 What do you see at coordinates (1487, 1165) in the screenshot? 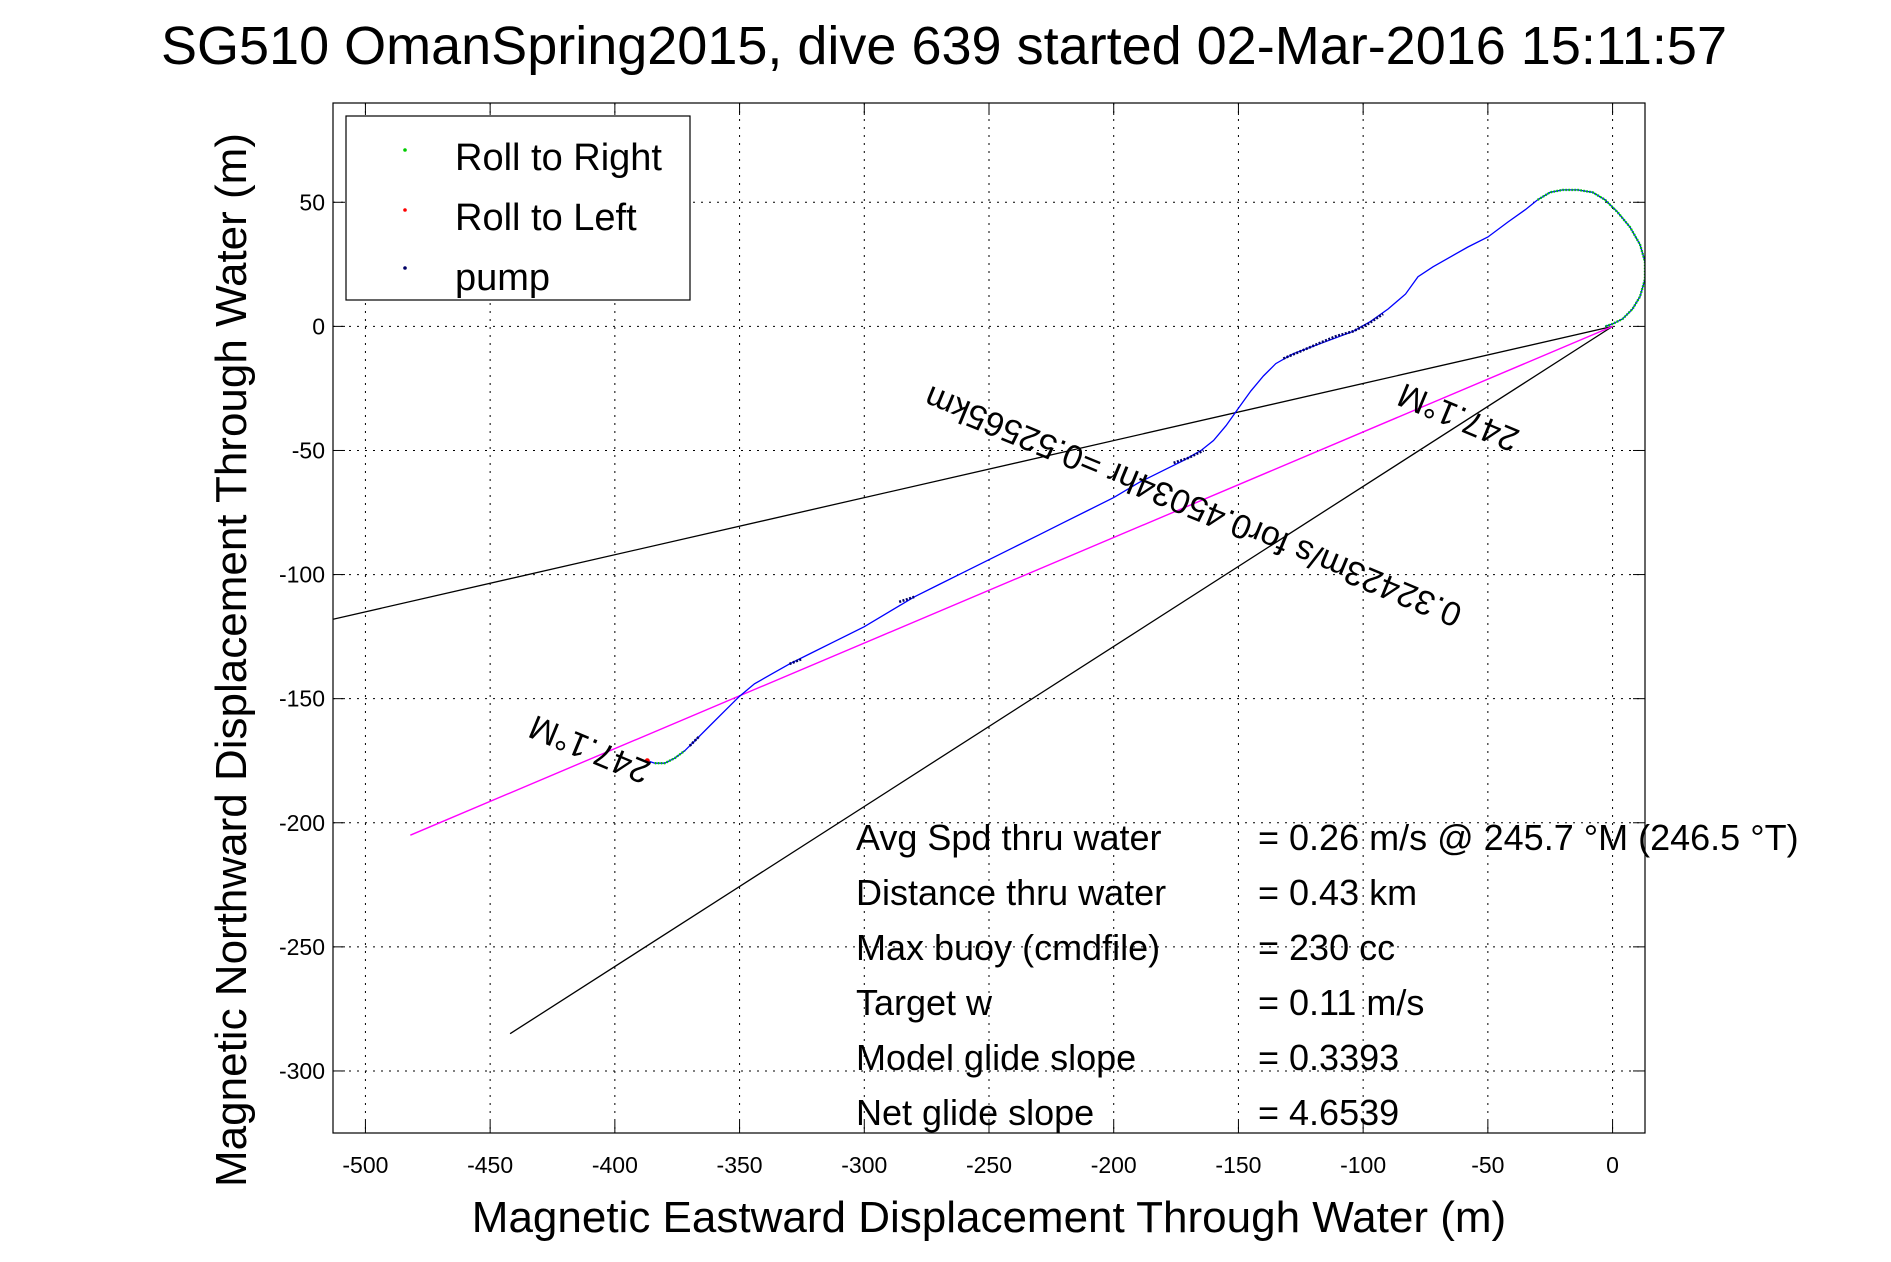
I see `x-tick-label: -50` at bounding box center [1487, 1165].